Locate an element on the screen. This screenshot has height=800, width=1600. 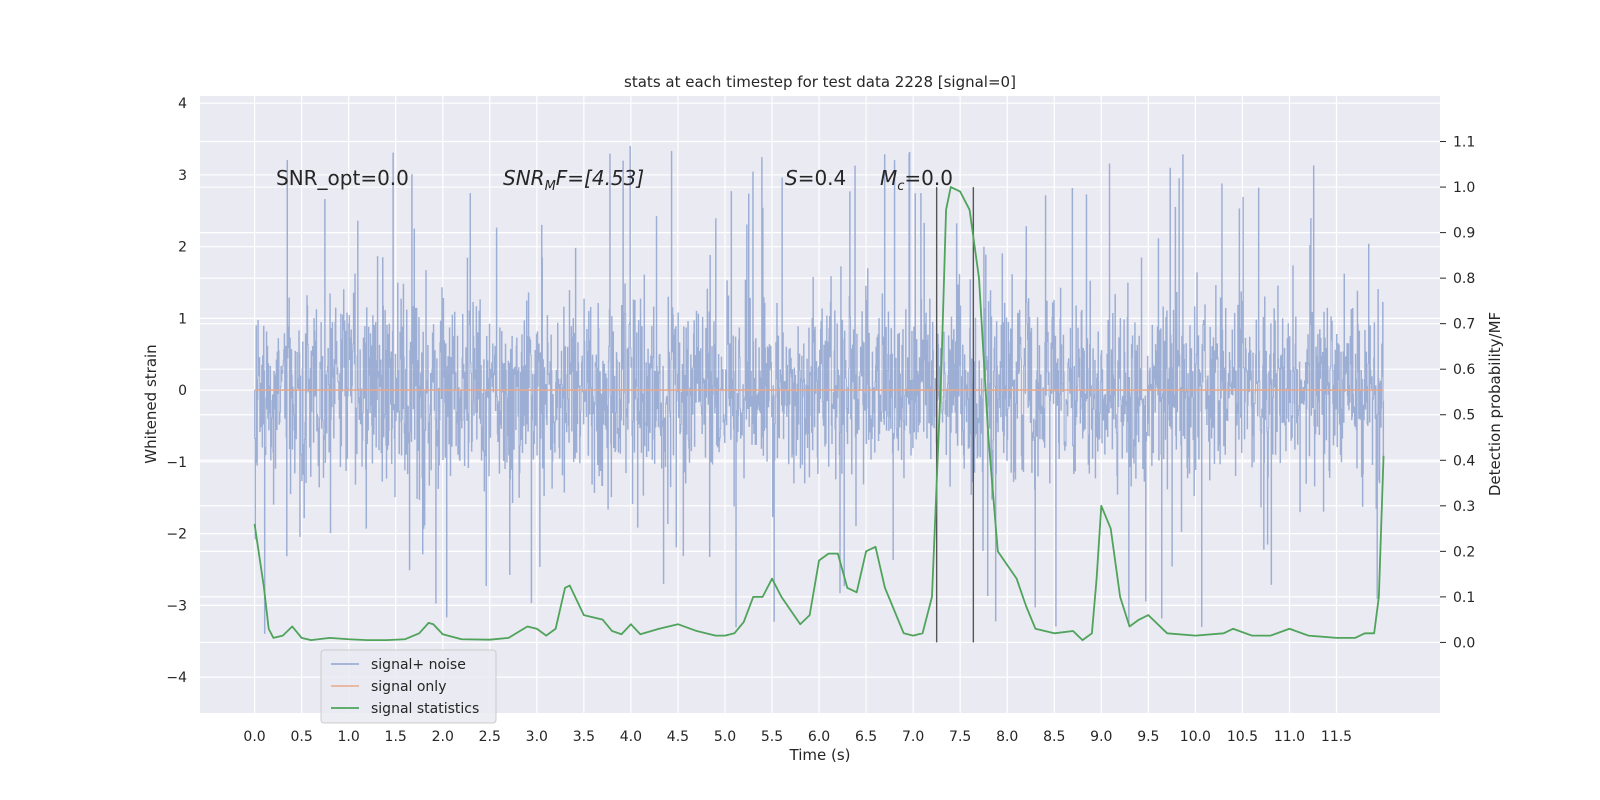
annotation-snr-opt: SNR_opt=0.0 is located at coordinates (342, 178).